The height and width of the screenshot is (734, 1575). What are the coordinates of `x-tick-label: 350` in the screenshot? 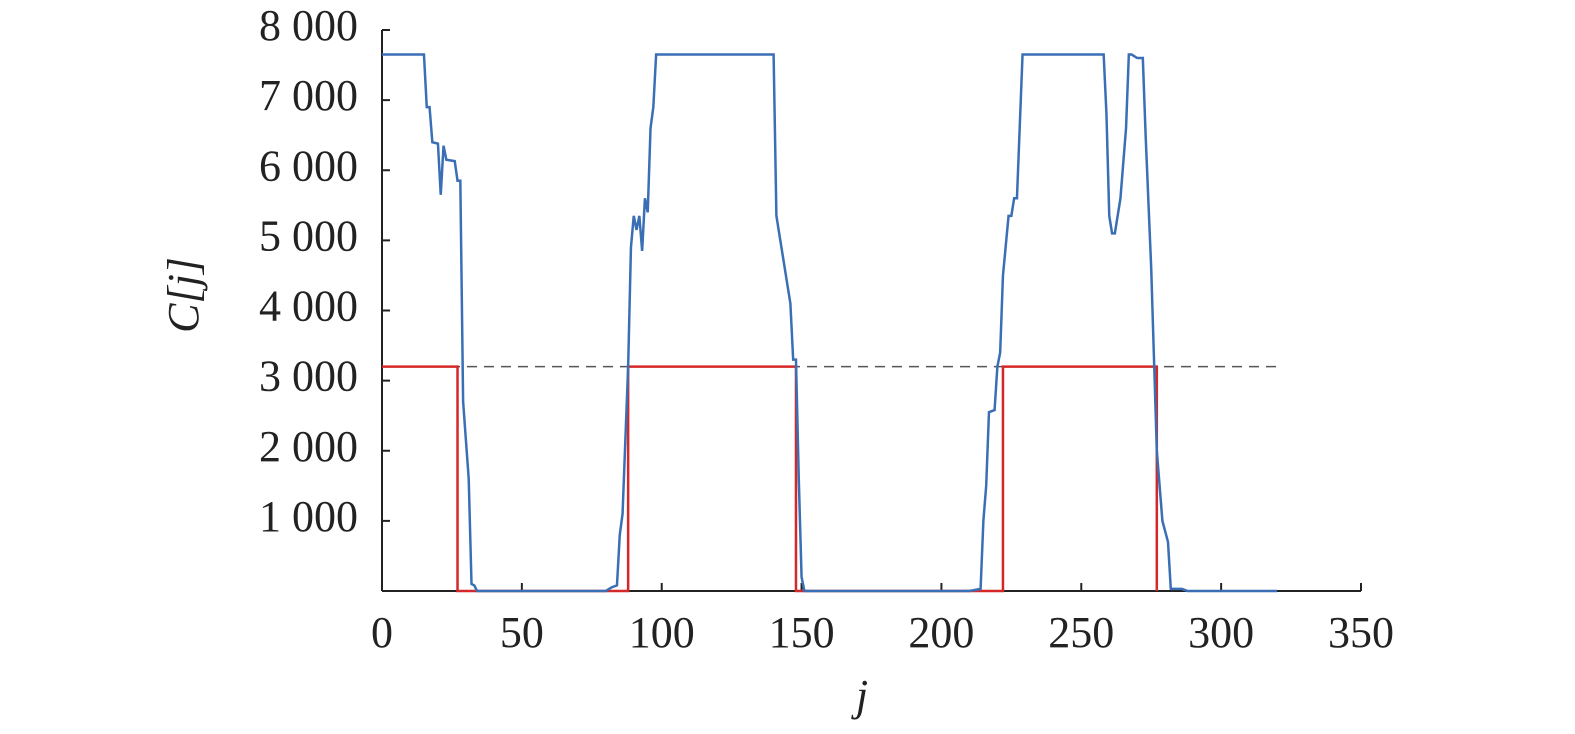 It's located at (1361, 632).